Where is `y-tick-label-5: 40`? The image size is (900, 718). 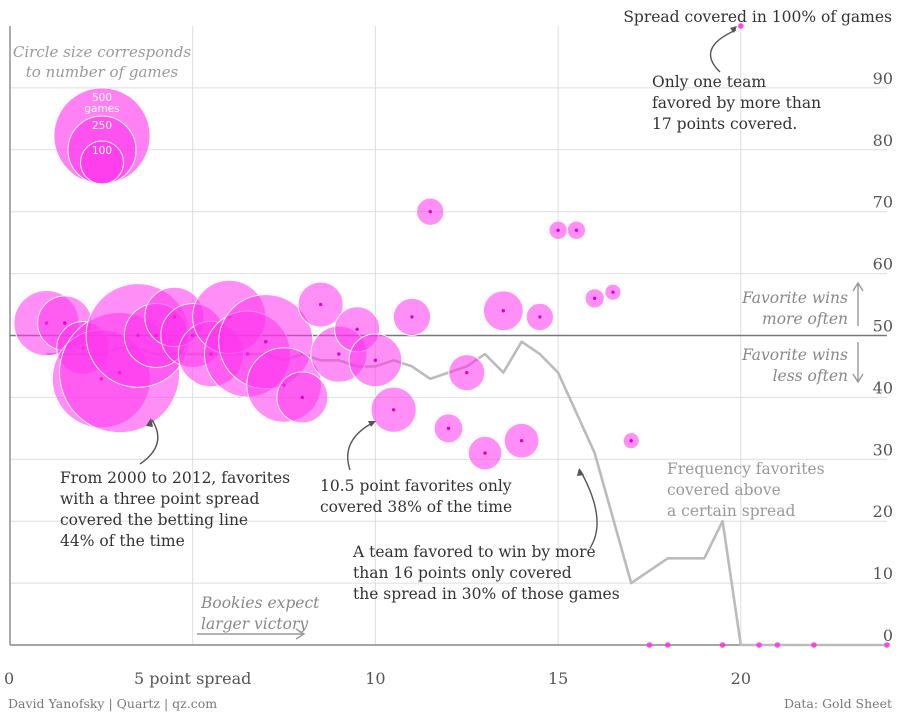
y-tick-label-5: 40 is located at coordinates (883, 387).